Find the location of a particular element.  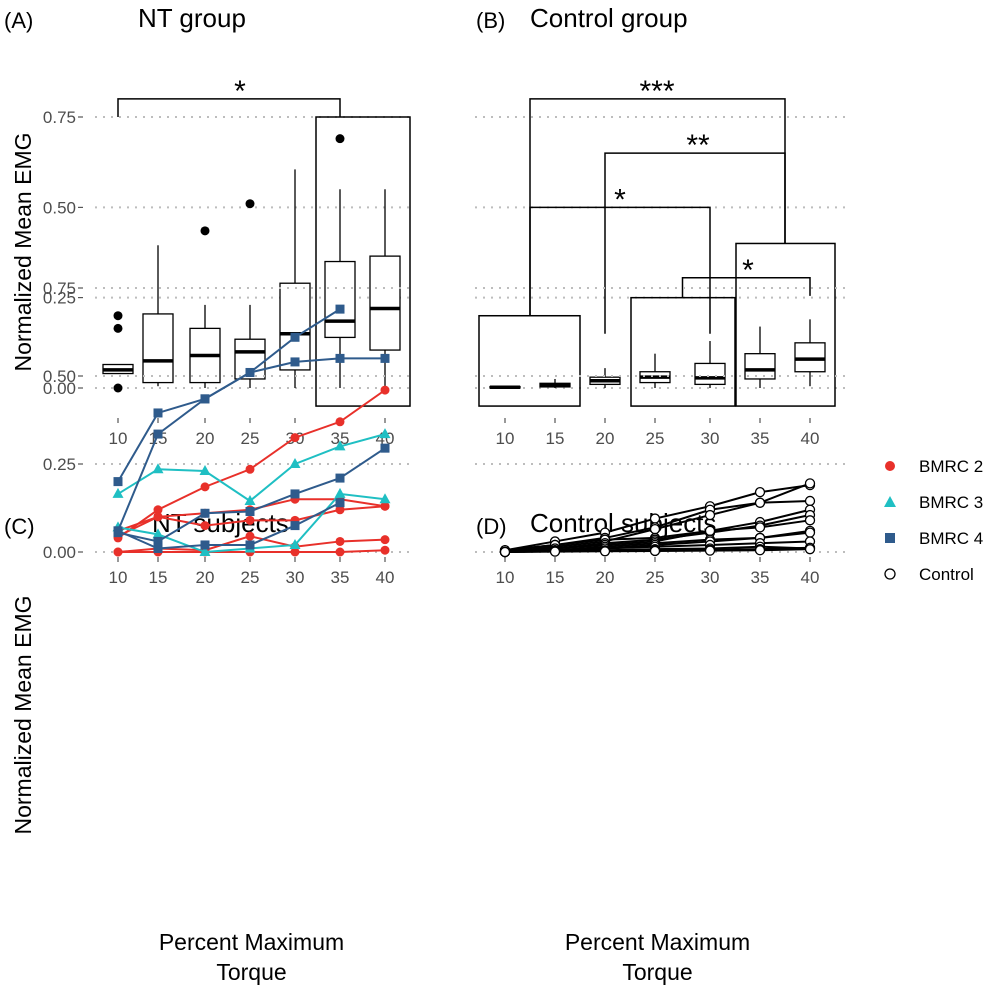

panel-a-xtick-label: 35 is located at coordinates (340, 438).